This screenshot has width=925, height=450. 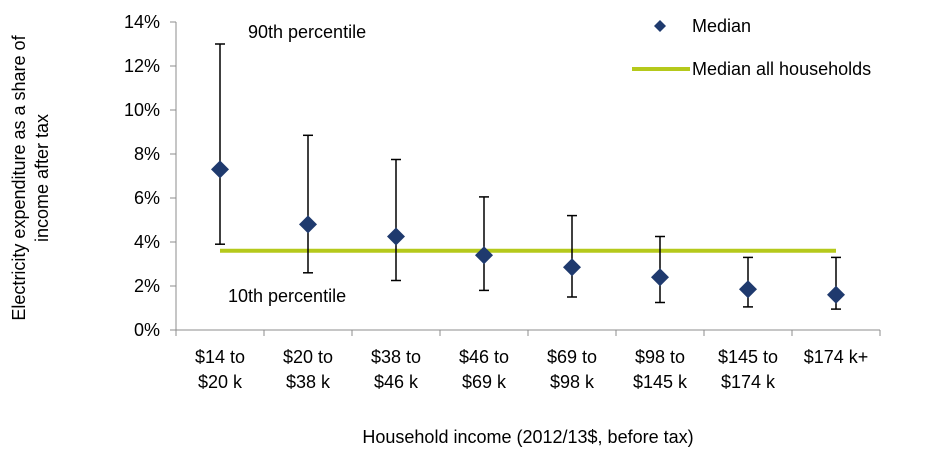 I want to click on y-tick-label: 14%, so click(x=142, y=22).